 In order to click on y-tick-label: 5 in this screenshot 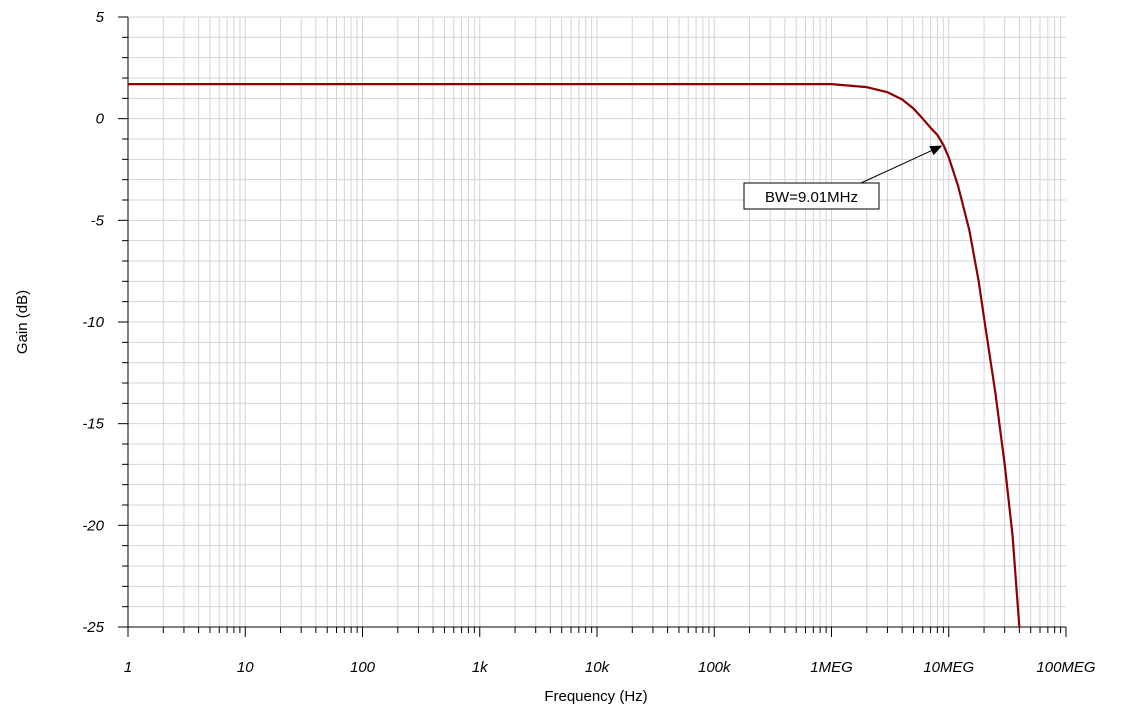, I will do `click(100, 17)`.